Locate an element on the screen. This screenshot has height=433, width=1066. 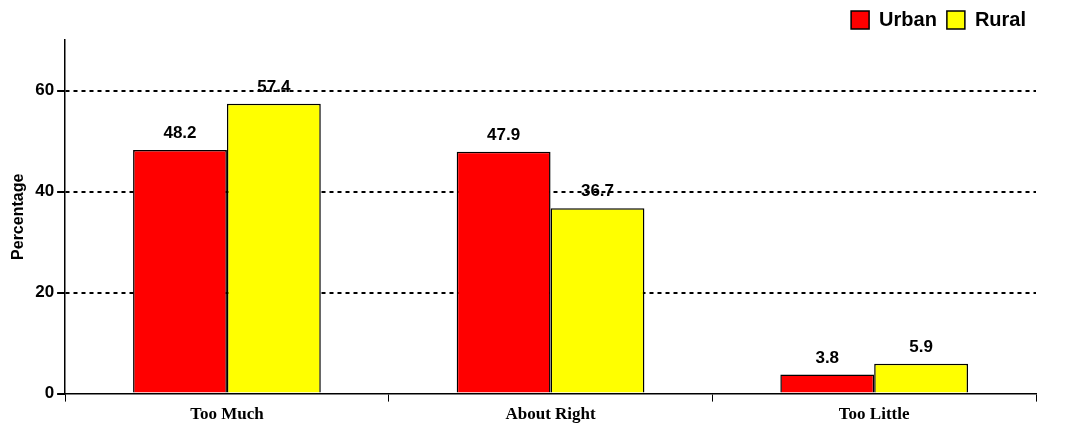
data-label: 3.8 is located at coordinates (827, 357).